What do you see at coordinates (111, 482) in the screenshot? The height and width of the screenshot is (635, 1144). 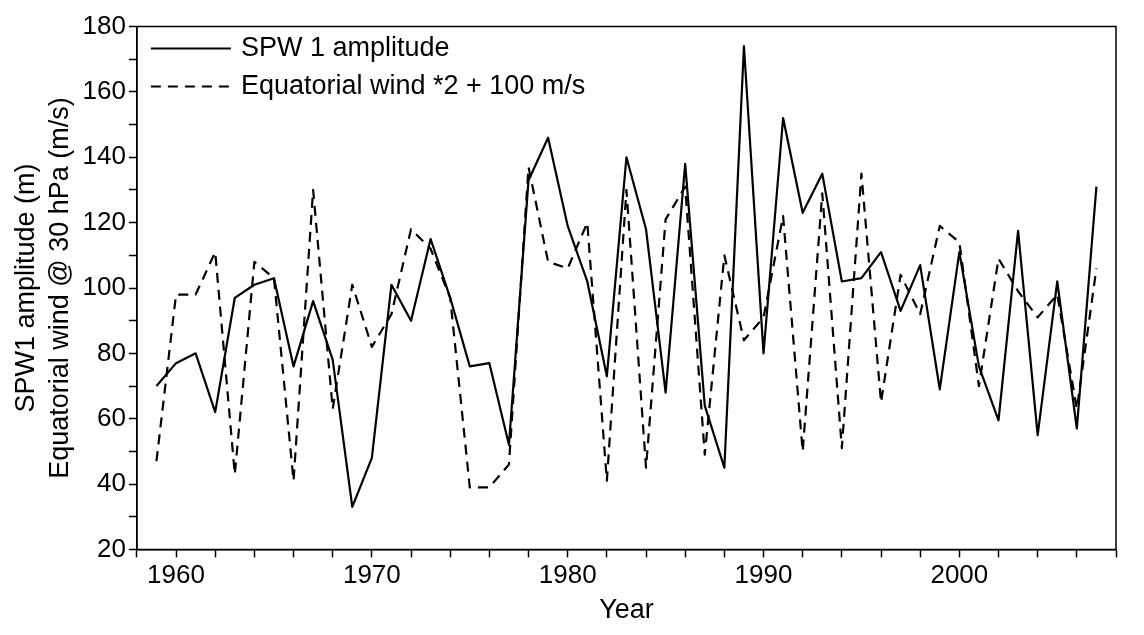 I see `y-tick-label: 40` at bounding box center [111, 482].